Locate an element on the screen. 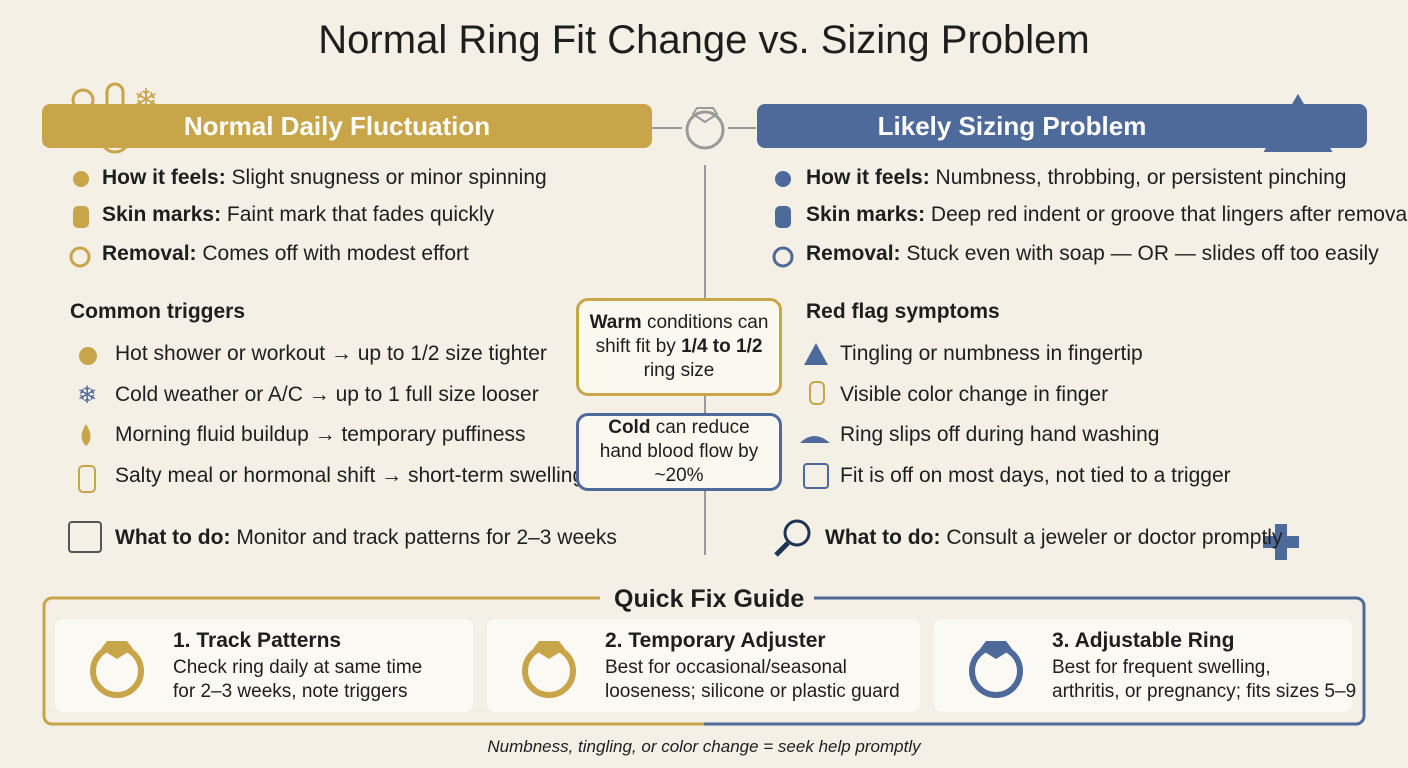 This screenshot has height=768, width=1408. text: Cold is located at coordinates (629, 427).